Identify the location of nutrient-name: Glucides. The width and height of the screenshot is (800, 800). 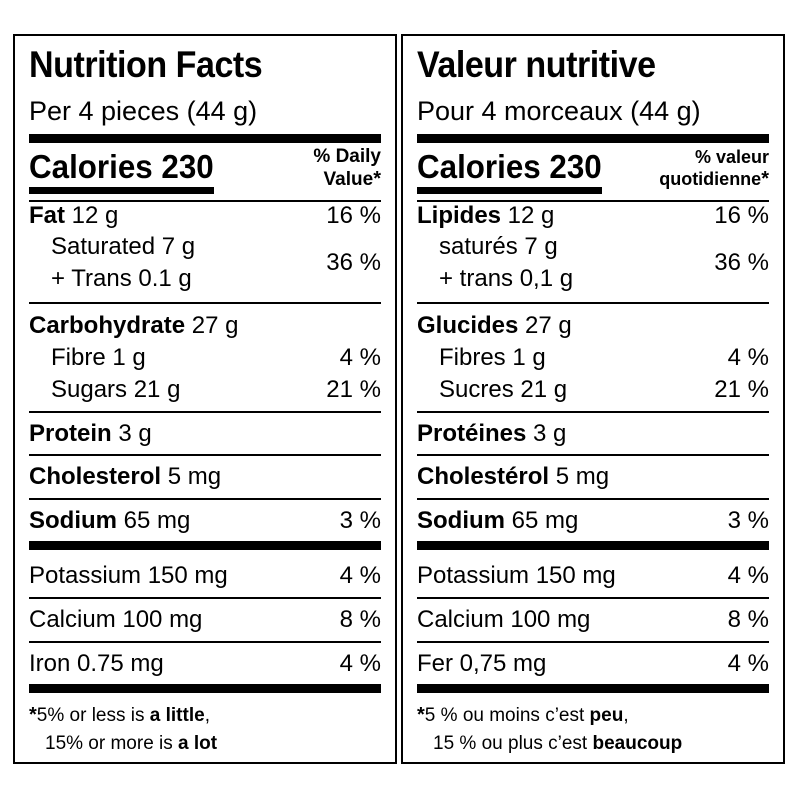
(468, 325).